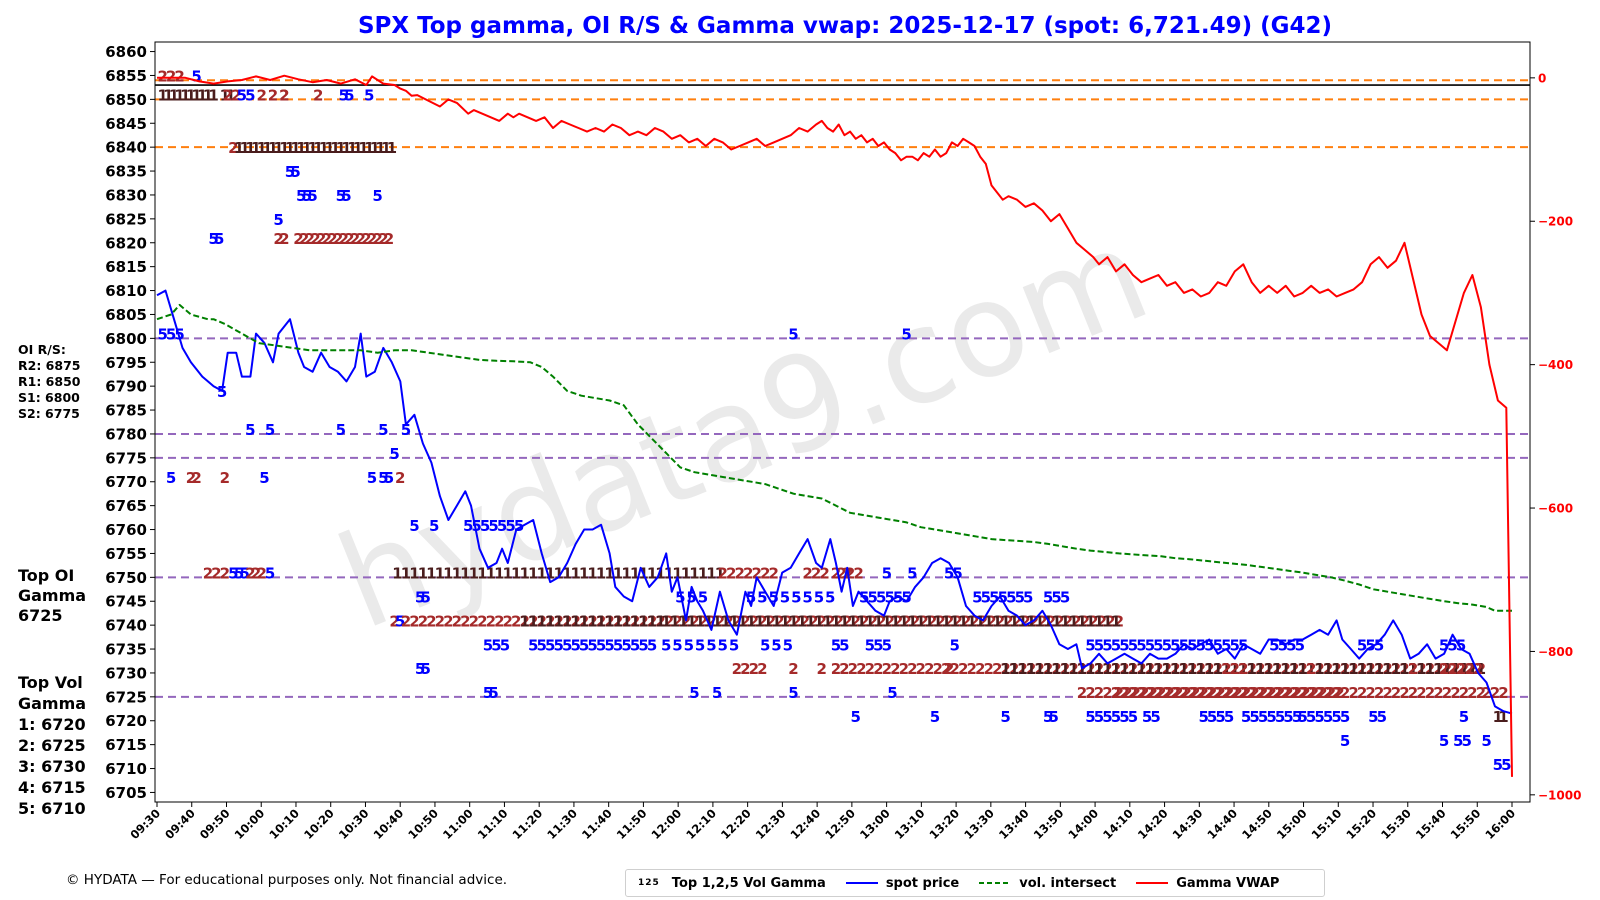 This screenshot has width=1600, height=900. Describe the element at coordinates (1188, 824) in the screenshot. I see `x-tick-label: 14:30` at that location.